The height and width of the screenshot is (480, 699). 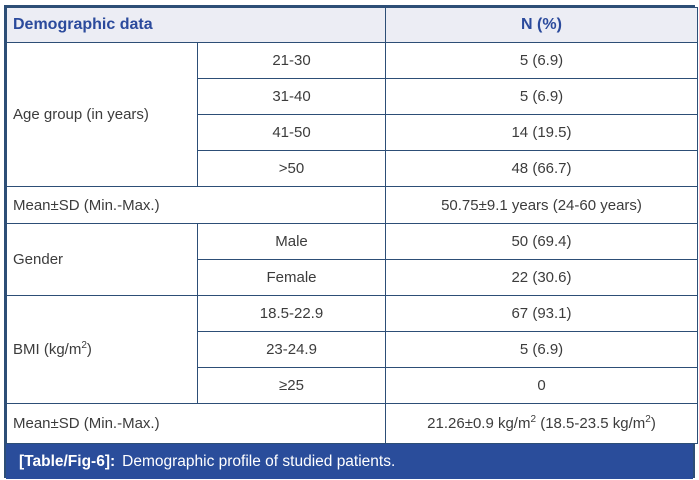 I want to click on gender-value: 50 (69.4), so click(x=541, y=241).